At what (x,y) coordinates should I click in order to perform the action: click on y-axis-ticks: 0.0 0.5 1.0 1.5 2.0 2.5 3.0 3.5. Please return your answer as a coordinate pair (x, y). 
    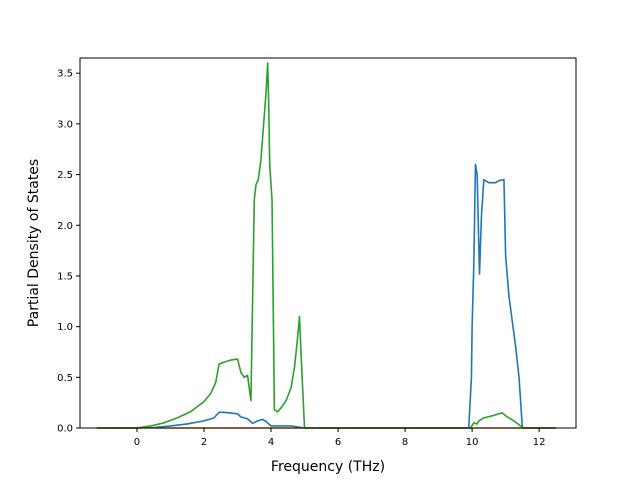
    Looking at the image, I should click on (68, 252).